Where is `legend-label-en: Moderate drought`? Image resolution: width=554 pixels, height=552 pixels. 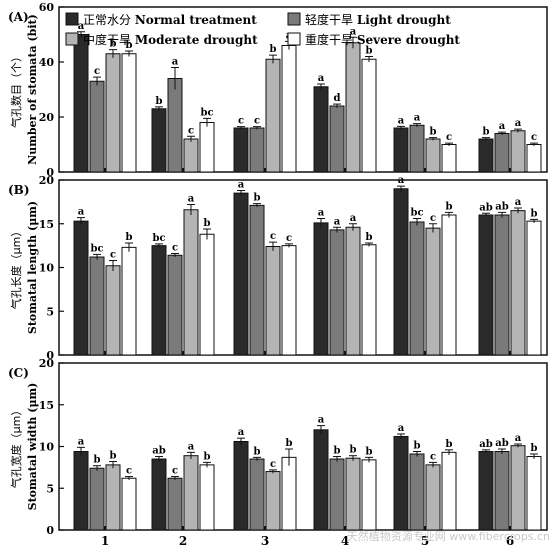 legend-label-en: Moderate drought is located at coordinates (196, 40).